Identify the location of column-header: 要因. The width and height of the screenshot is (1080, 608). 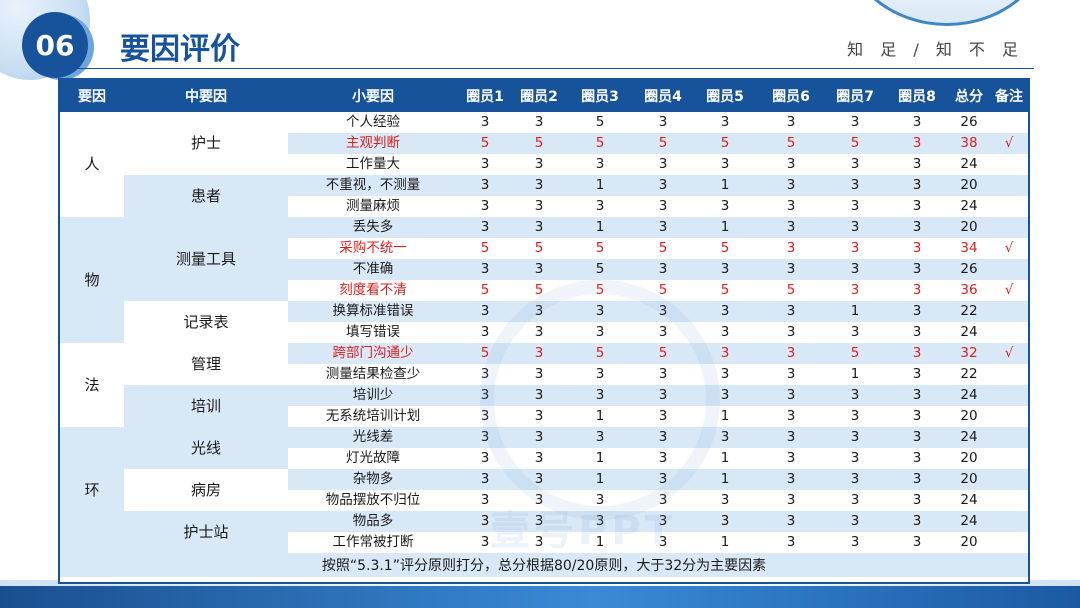
(92, 96).